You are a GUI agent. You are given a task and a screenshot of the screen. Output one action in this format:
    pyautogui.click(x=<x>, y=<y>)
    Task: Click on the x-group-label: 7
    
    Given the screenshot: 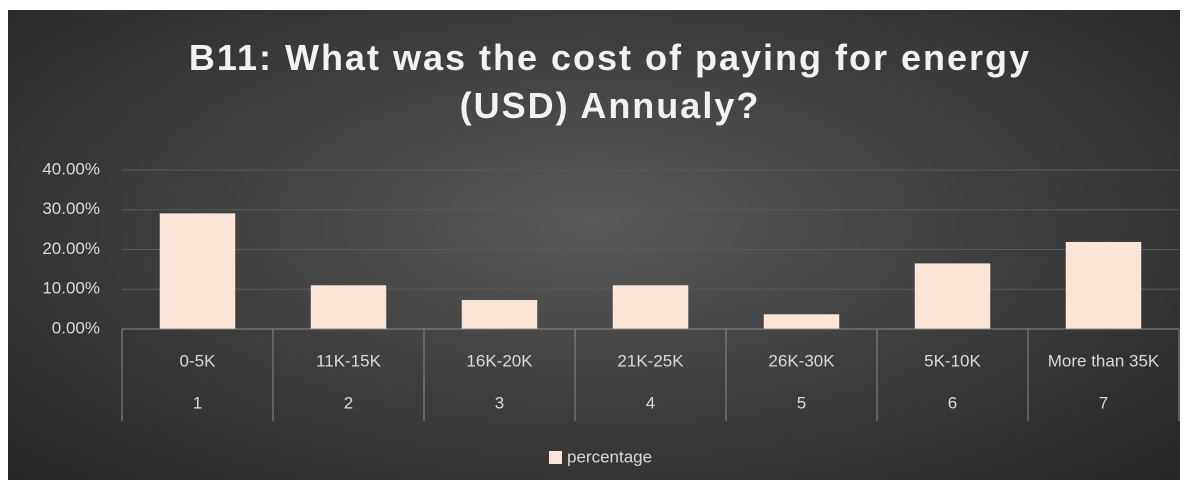 What is the action you would take?
    pyautogui.click(x=1103, y=402)
    